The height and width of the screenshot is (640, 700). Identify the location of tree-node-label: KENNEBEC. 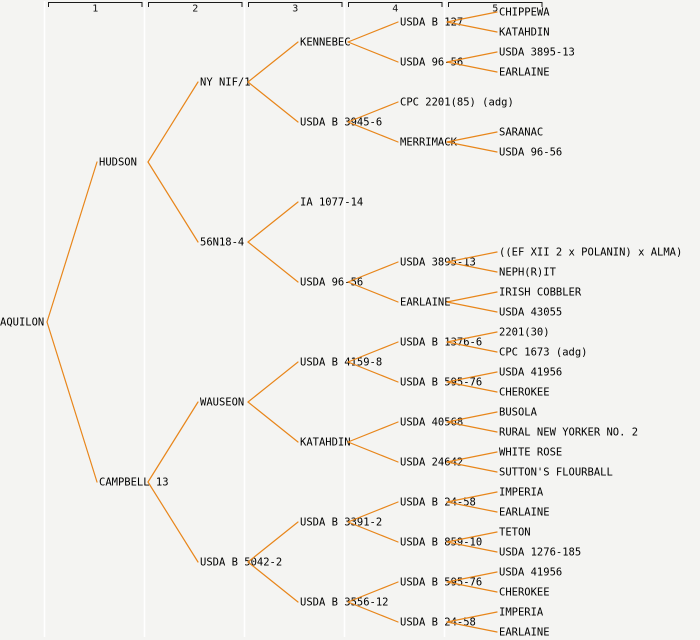
(325, 43).